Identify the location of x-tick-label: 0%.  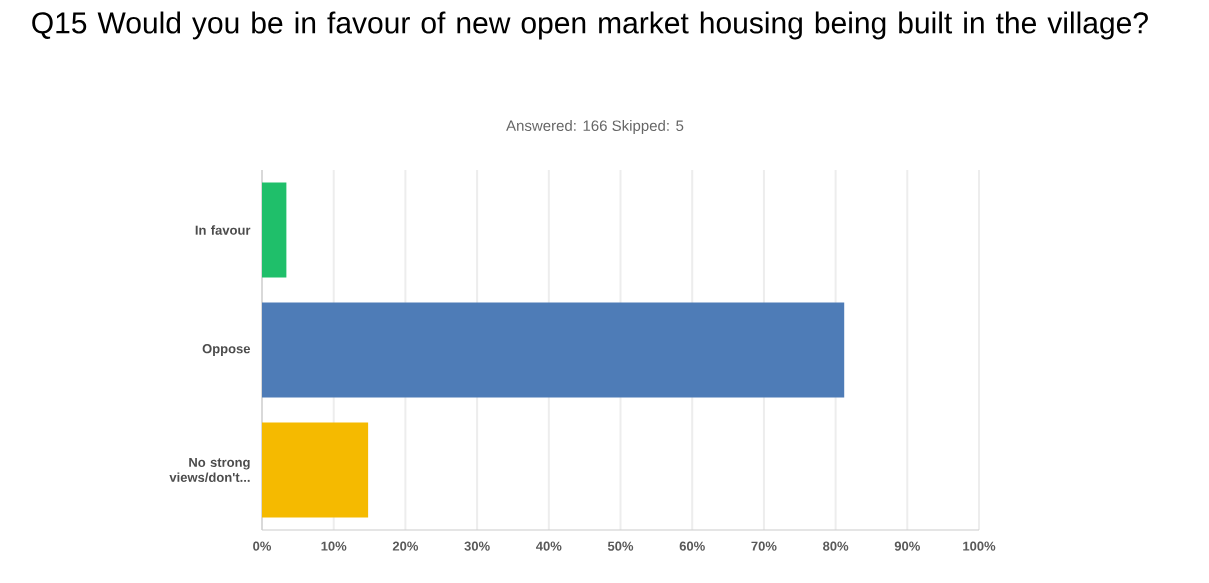
(262, 546).